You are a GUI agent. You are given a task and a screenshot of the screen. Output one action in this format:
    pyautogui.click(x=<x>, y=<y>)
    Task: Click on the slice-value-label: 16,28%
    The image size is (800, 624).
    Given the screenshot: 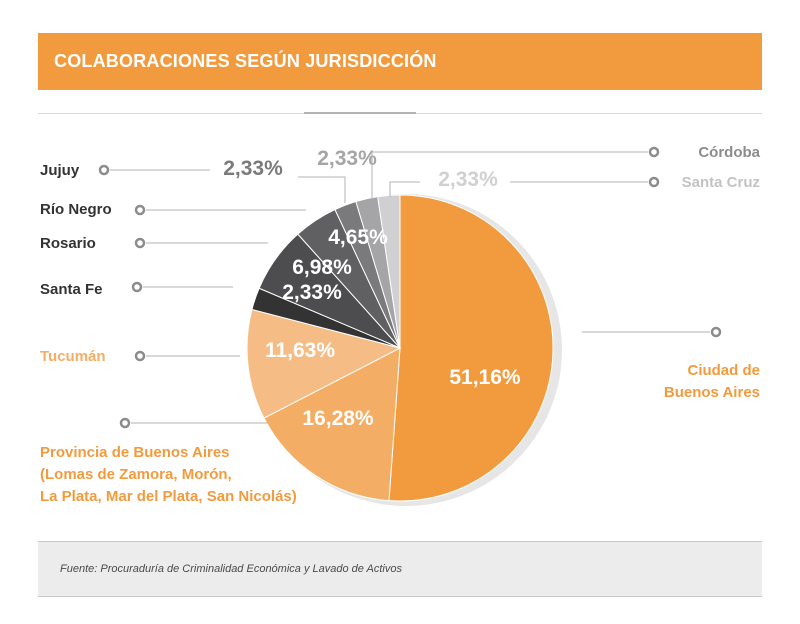 What is the action you would take?
    pyautogui.click(x=338, y=418)
    